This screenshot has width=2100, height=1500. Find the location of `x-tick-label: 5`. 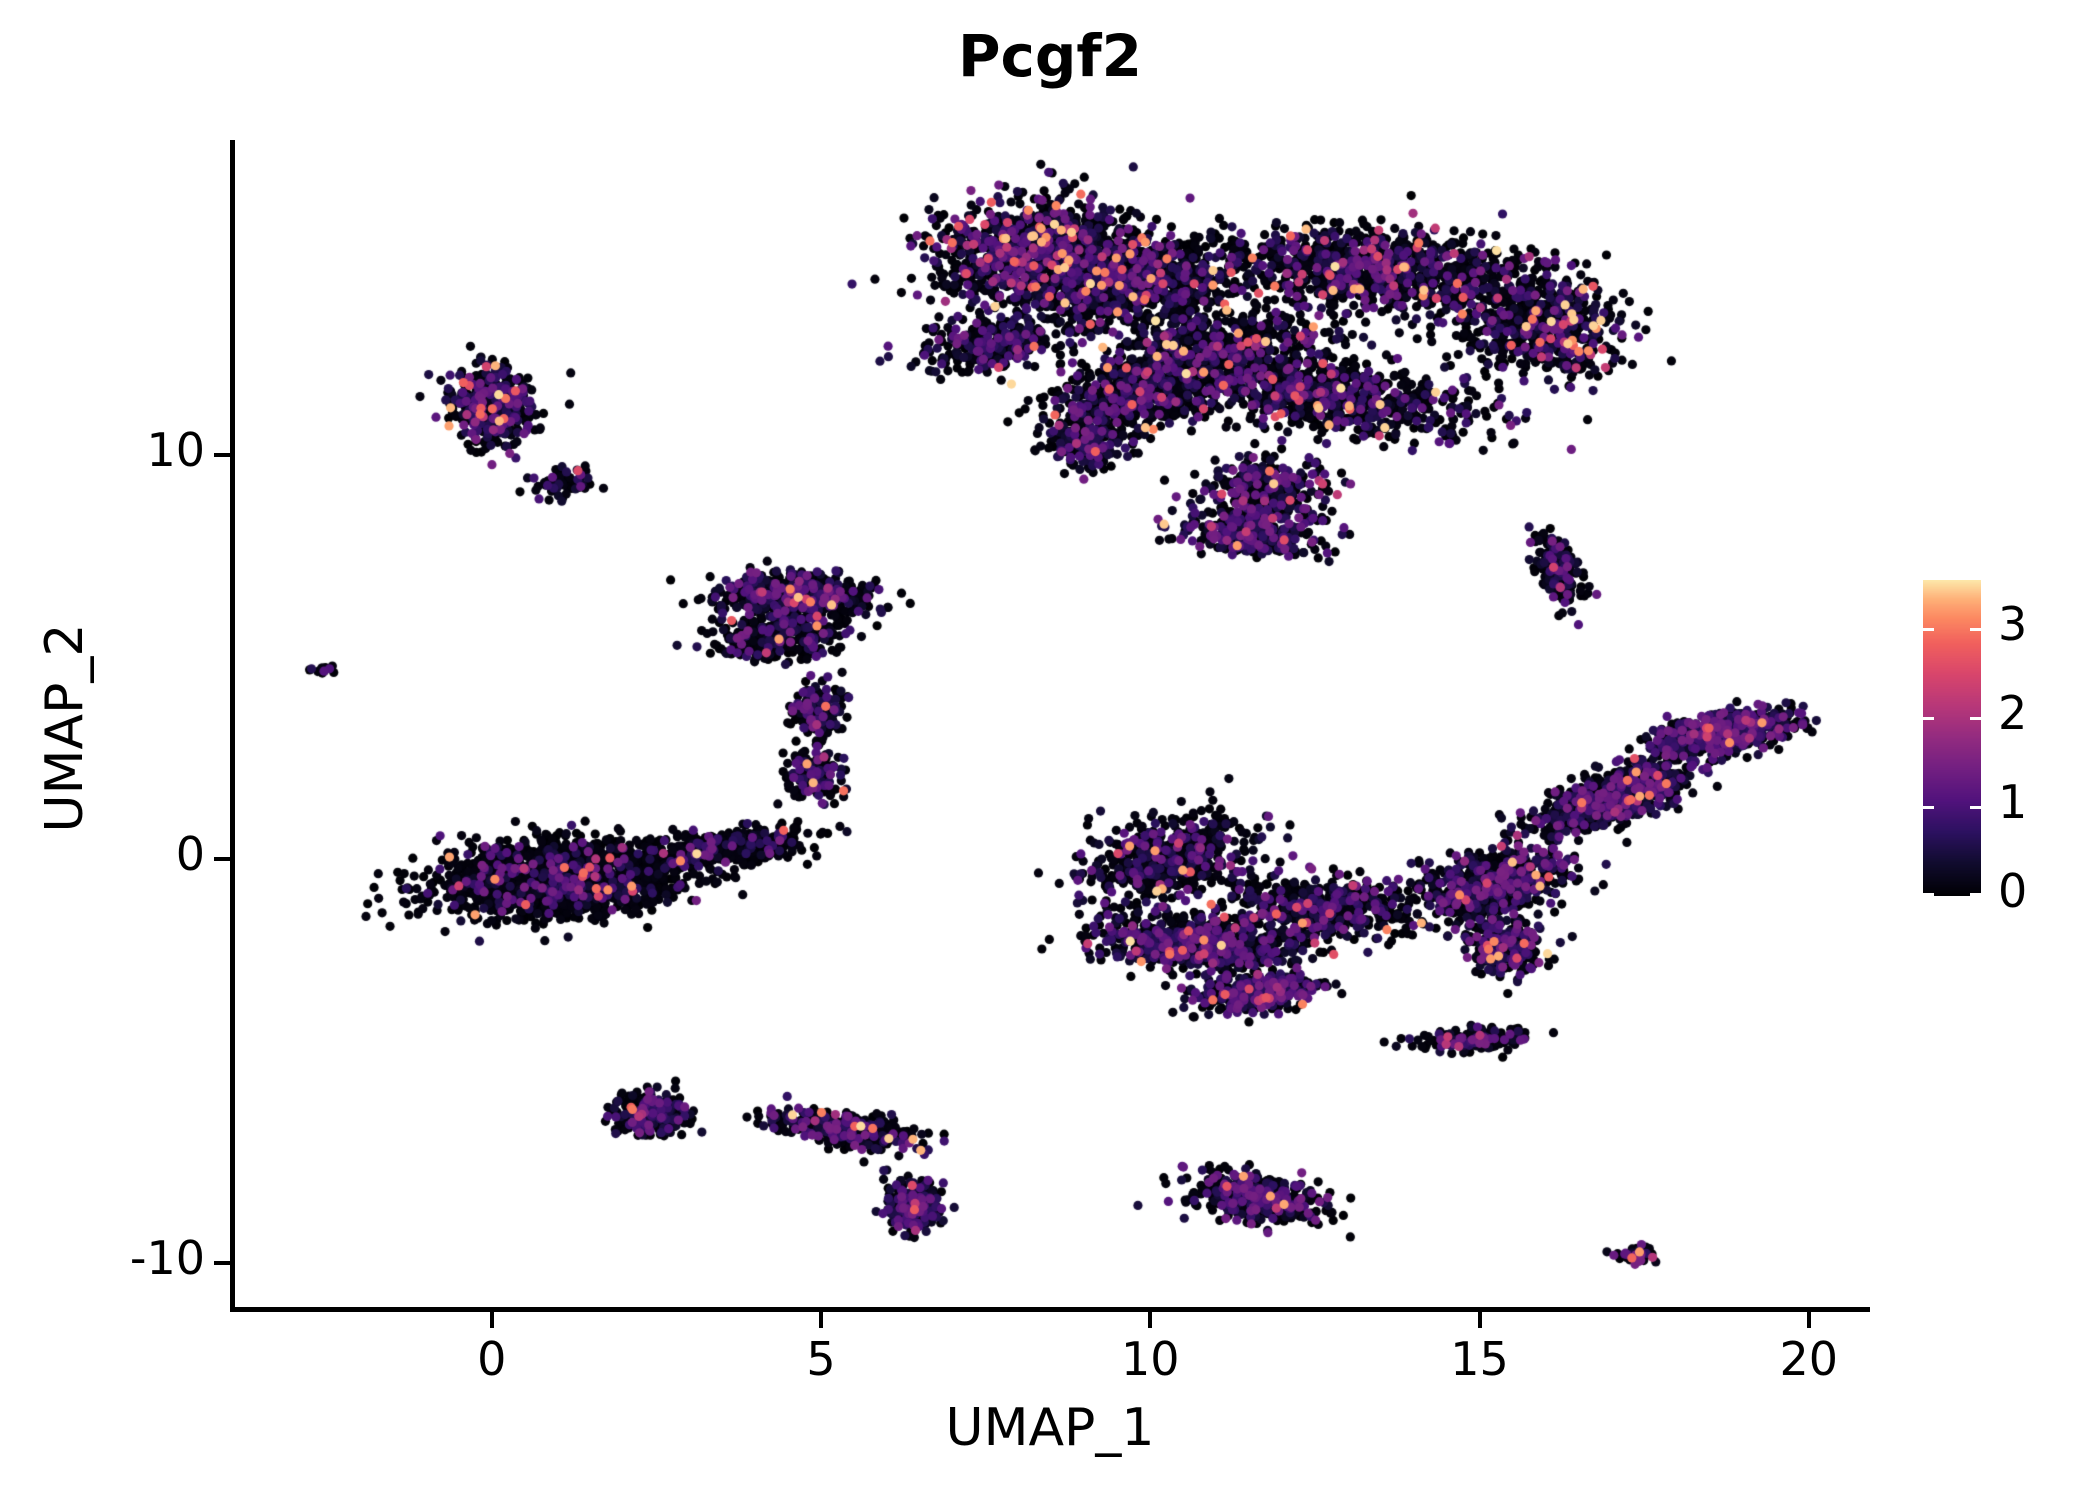

x-tick-label: 5 is located at coordinates (821, 1359).